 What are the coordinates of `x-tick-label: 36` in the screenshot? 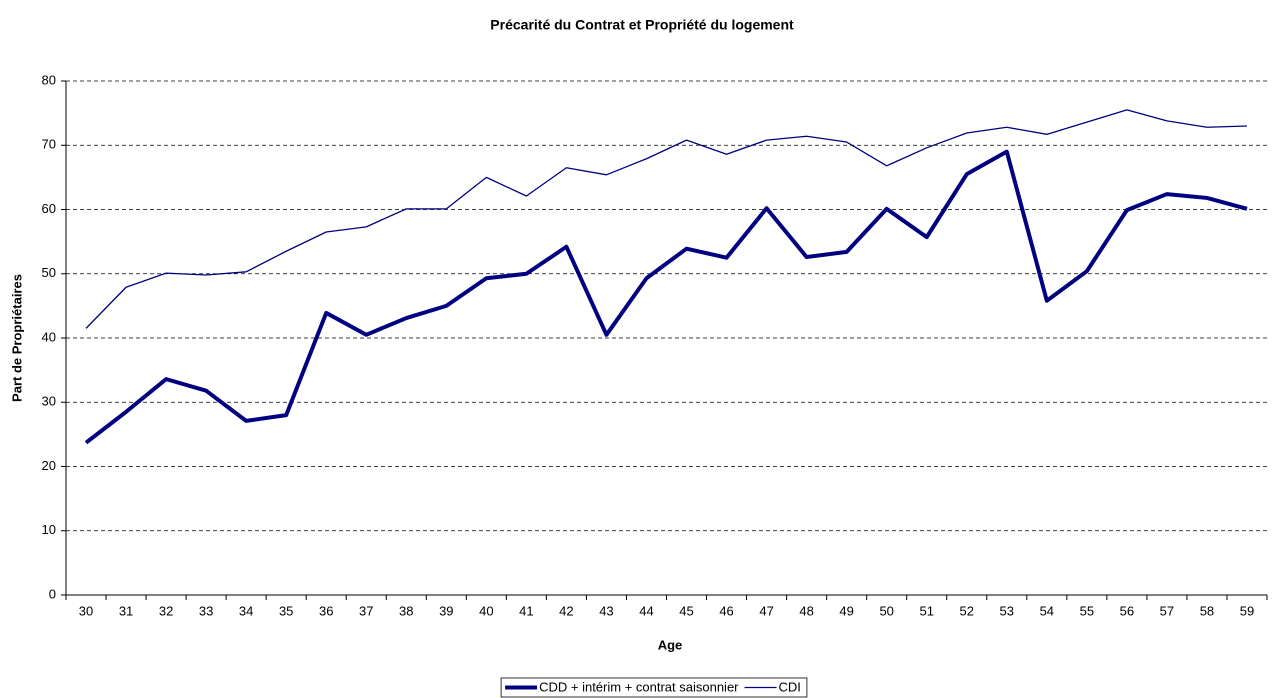 It's located at (326, 610).